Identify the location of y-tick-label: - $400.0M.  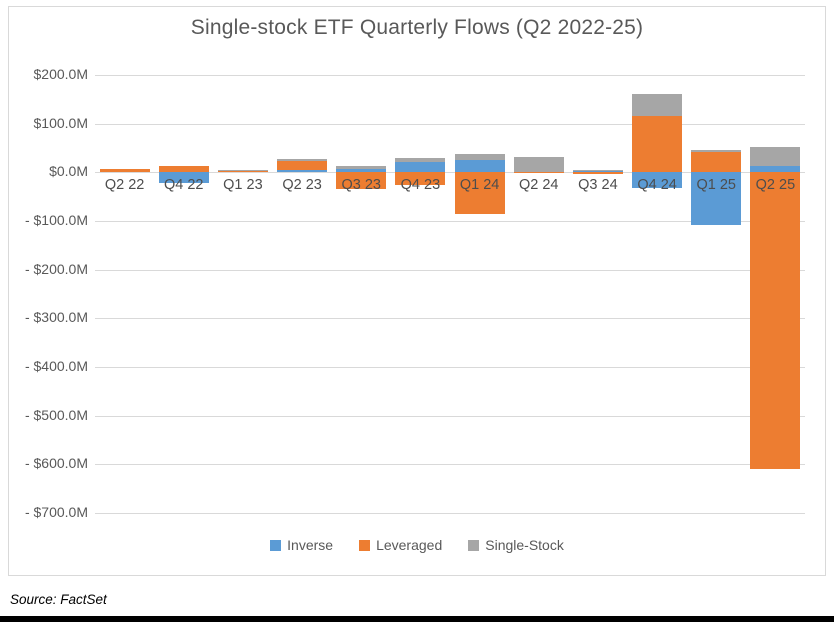
(56, 366).